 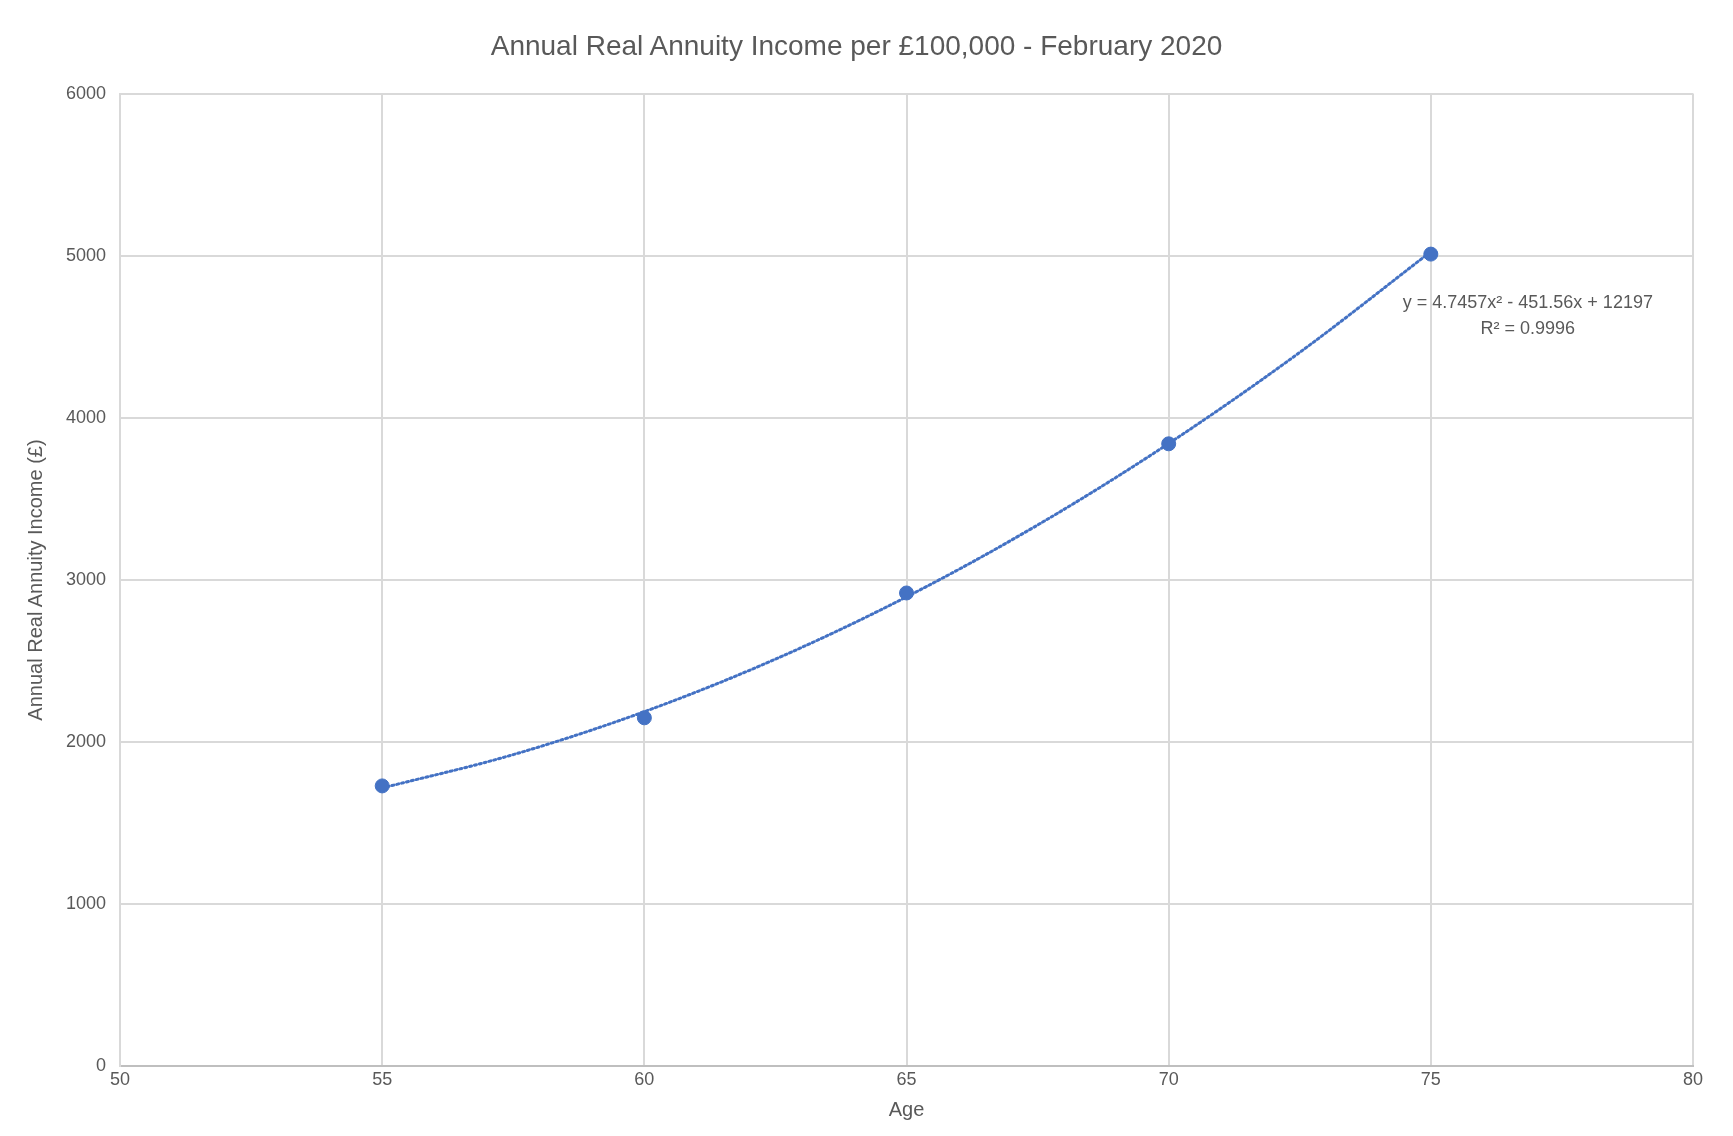 What do you see at coordinates (120, 1079) in the screenshot?
I see `x-tick-label: 50` at bounding box center [120, 1079].